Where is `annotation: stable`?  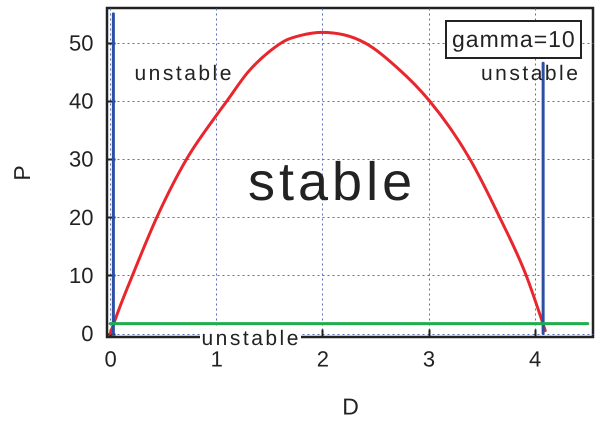 annotation: stable is located at coordinates (332, 182).